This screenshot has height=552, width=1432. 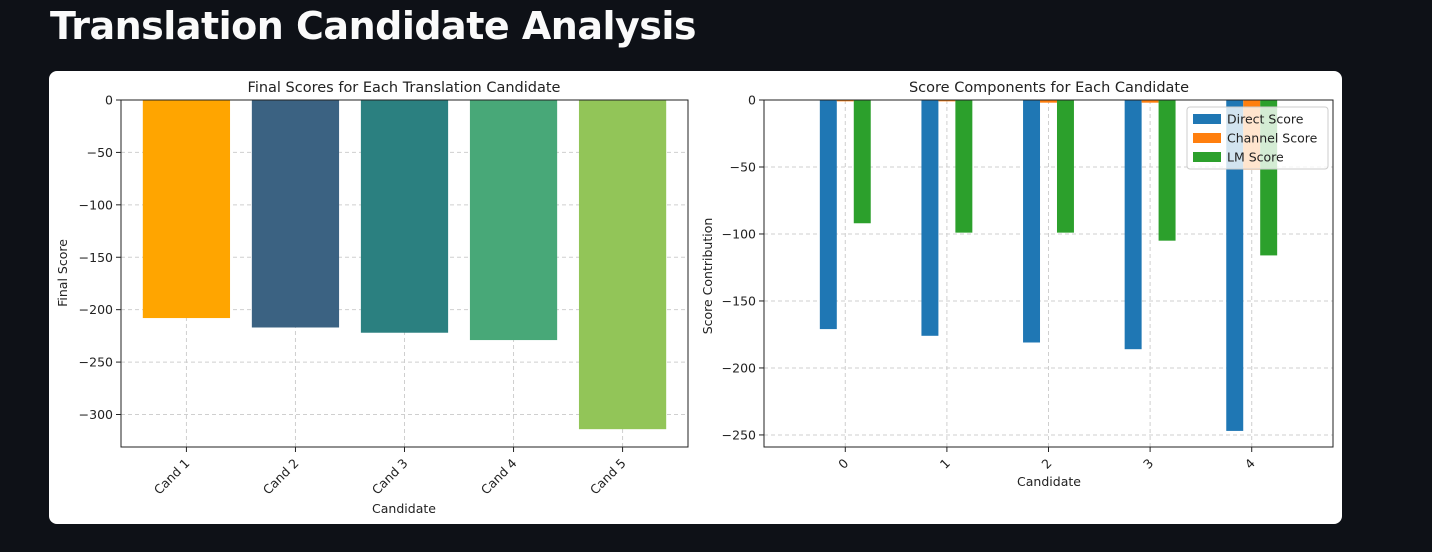 What do you see at coordinates (281, 477) in the screenshot?
I see `chart1-xtick-label: Cand 2` at bounding box center [281, 477].